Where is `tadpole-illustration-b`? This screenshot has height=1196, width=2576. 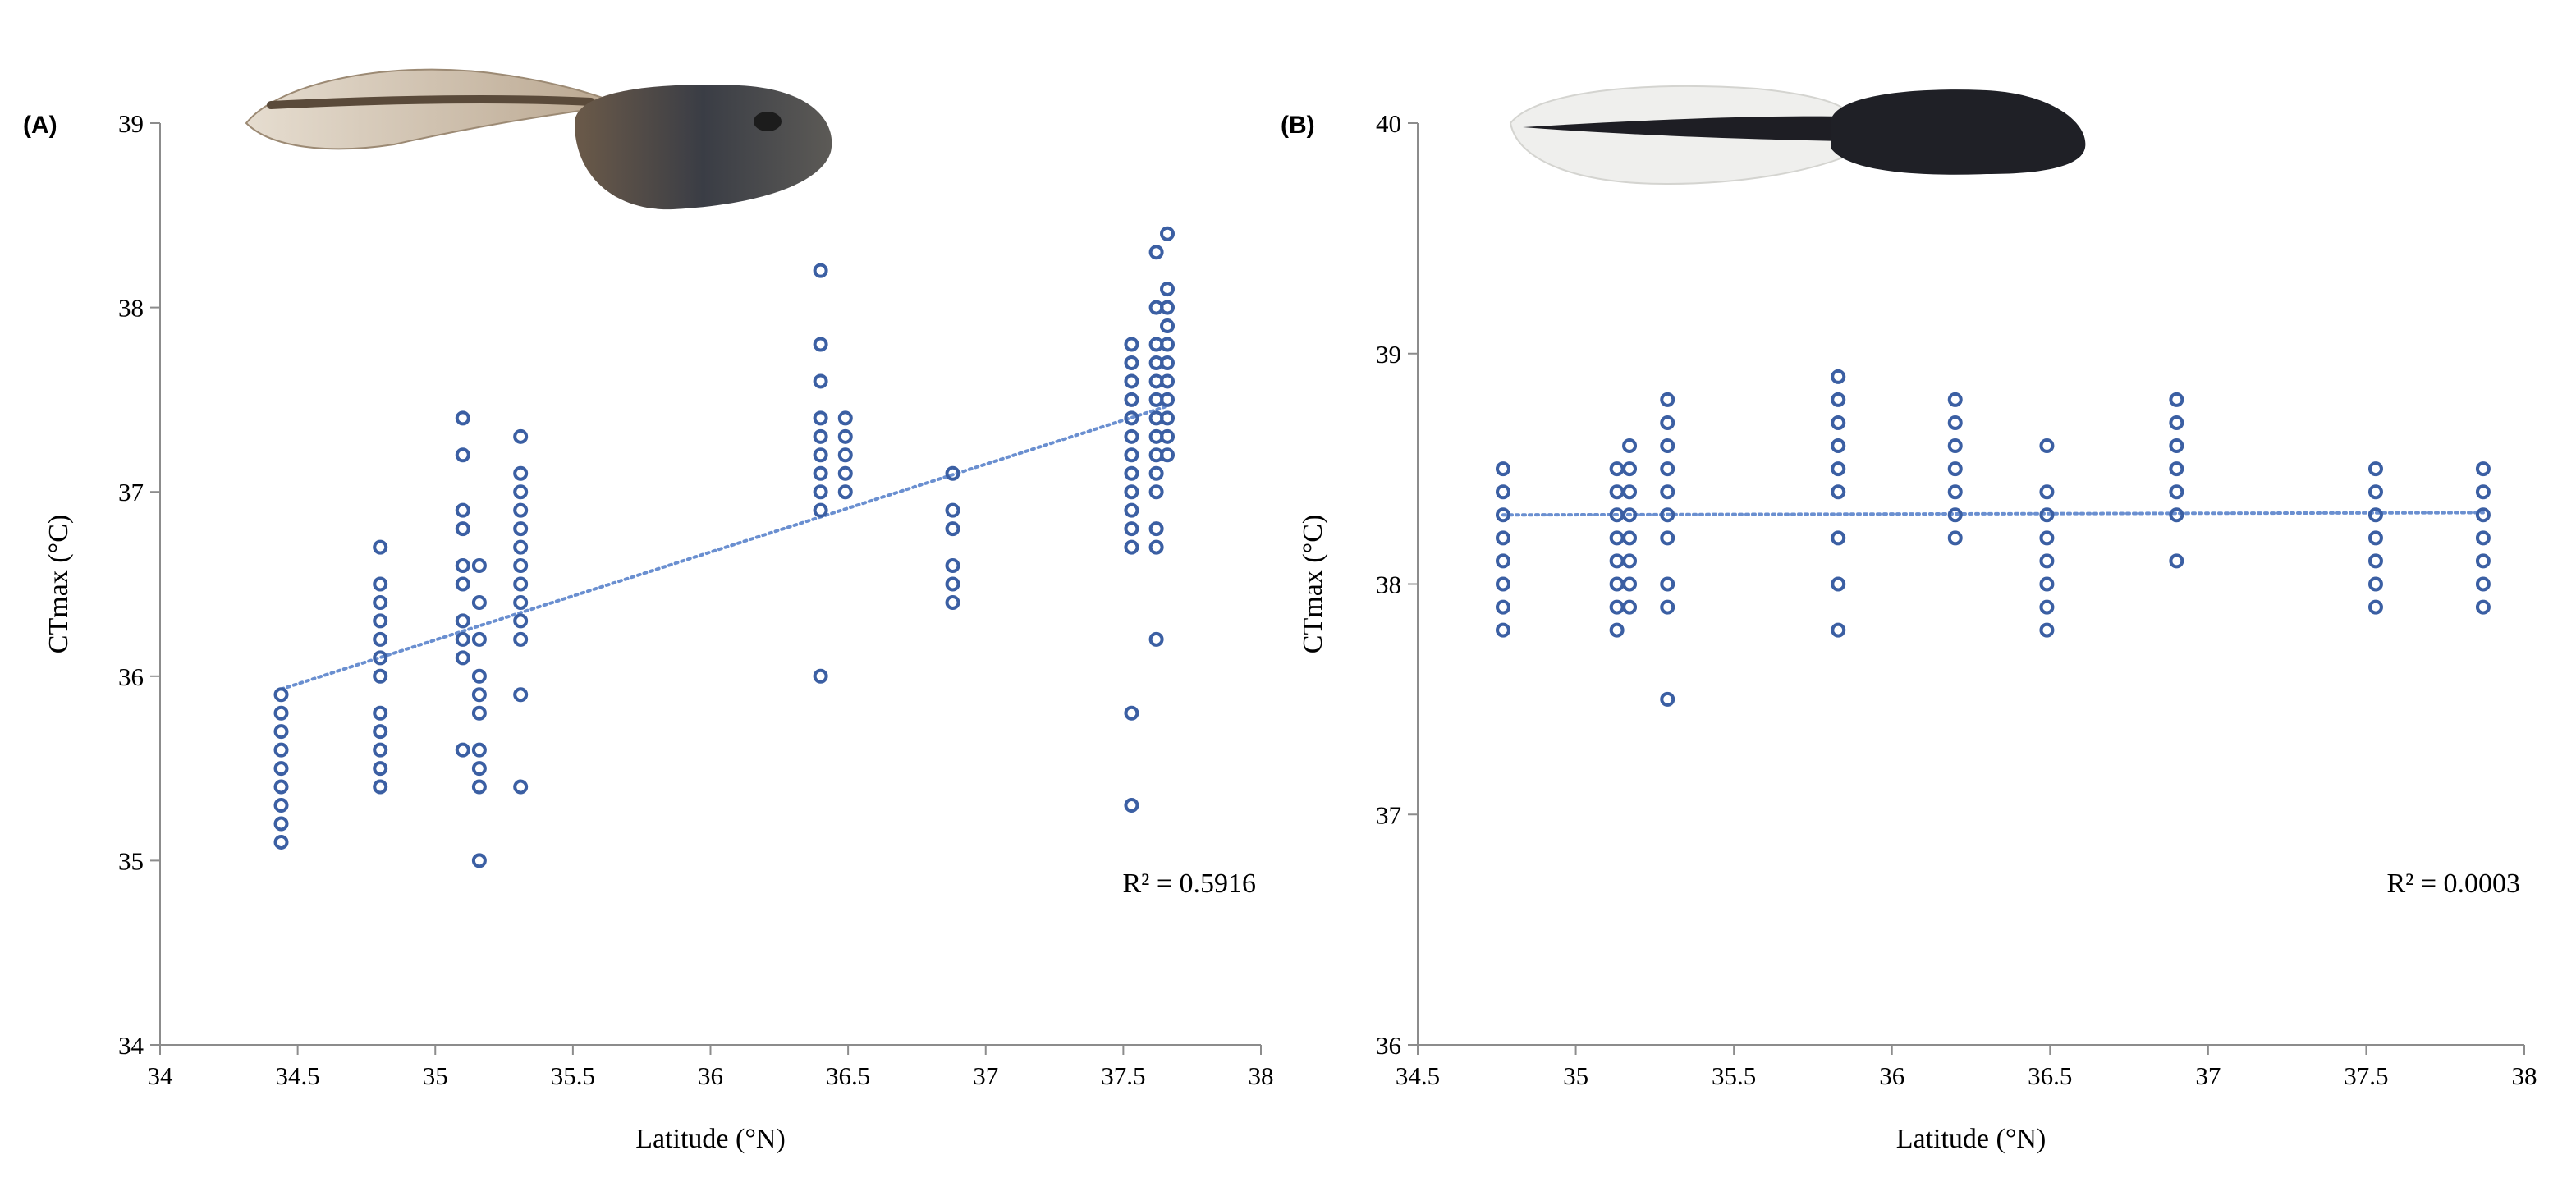
tadpole-illustration-b is located at coordinates (1797, 135).